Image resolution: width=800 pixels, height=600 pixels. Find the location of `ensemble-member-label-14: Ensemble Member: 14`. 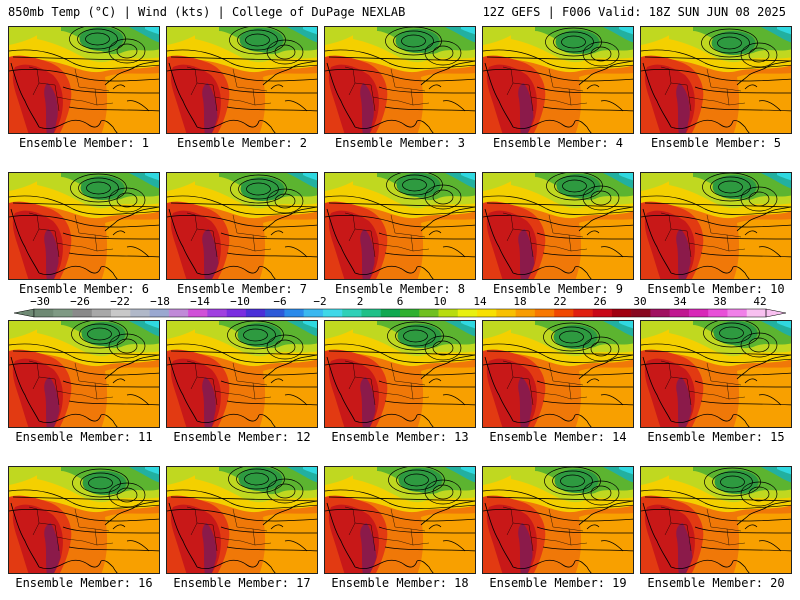

ensemble-member-label-14: Ensemble Member: 14 is located at coordinates (558, 437).